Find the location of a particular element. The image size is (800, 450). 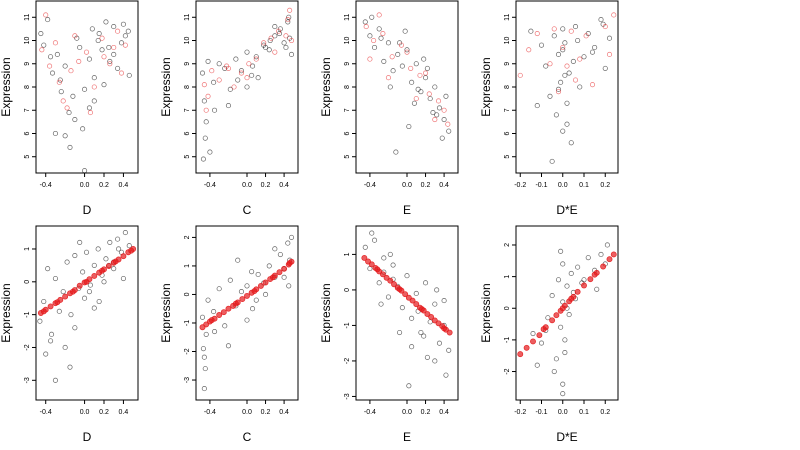

x-tick-label: -0.4 is located at coordinates (370, 185).